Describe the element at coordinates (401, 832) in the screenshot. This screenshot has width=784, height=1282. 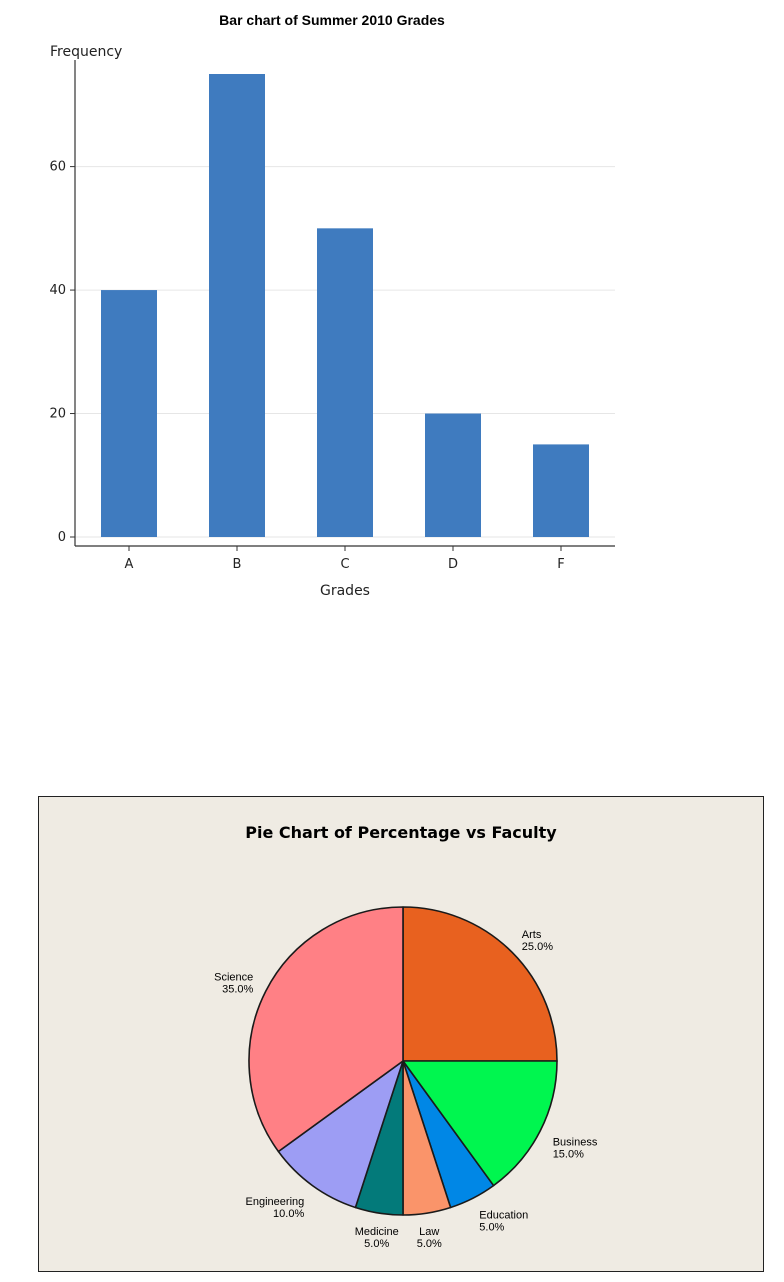
I see `pie-chart-title: Pie Chart of Percentage vs Faculty` at that location.